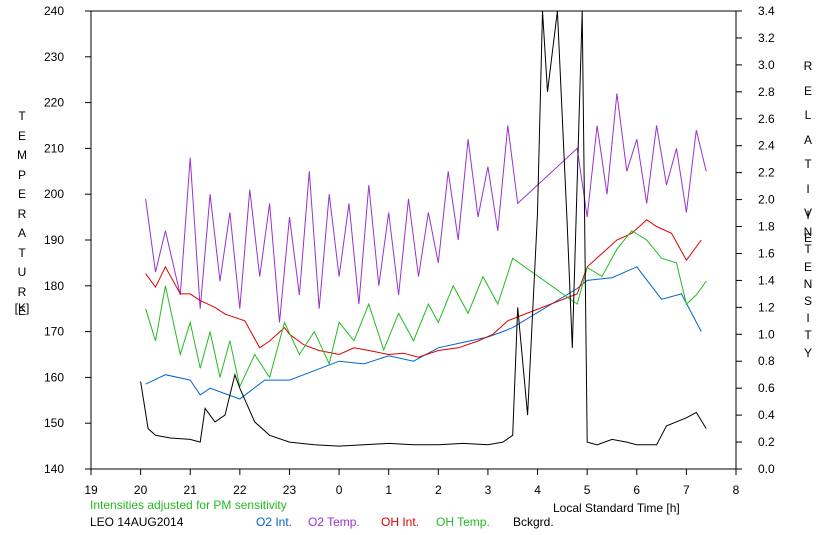 This screenshot has width=828, height=535. What do you see at coordinates (766, 65) in the screenshot?
I see `y-right-tick-label: 3.0` at bounding box center [766, 65].